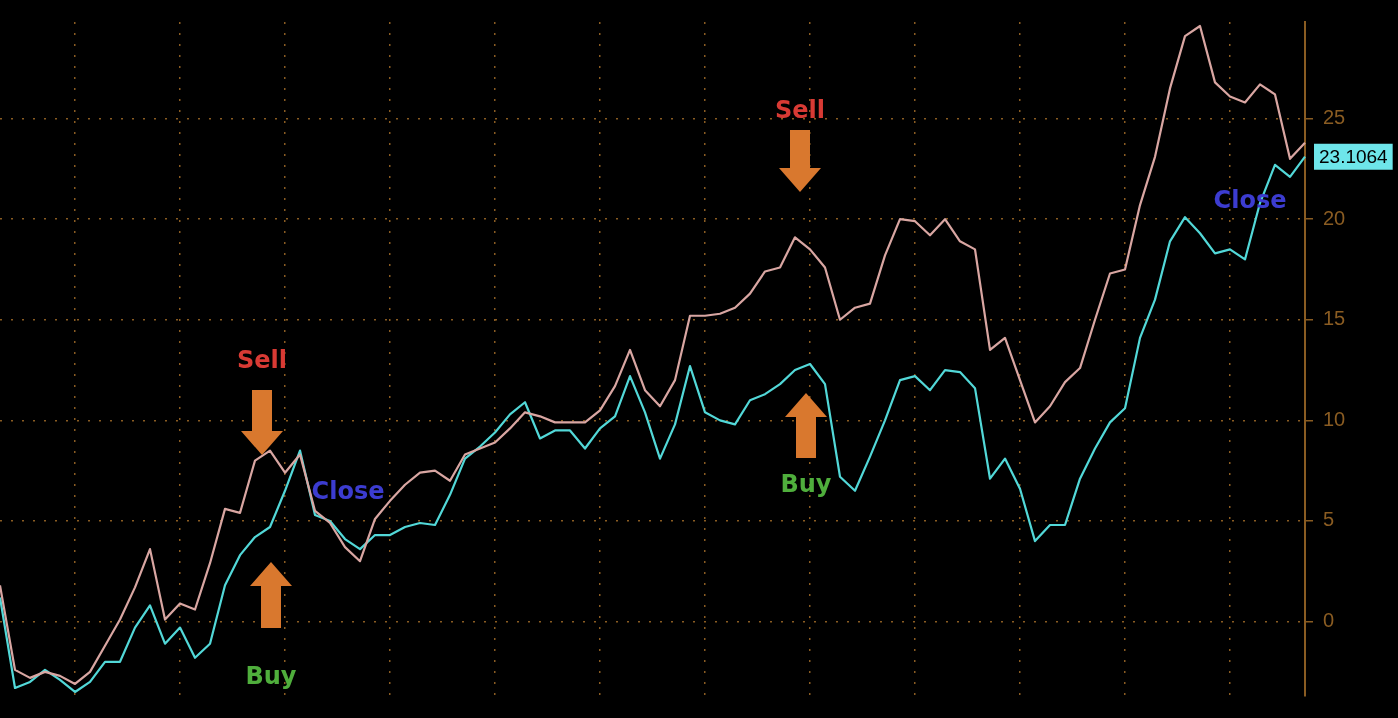  Describe the element at coordinates (1329, 519) in the screenshot. I see `y-tick-label: 5` at that location.